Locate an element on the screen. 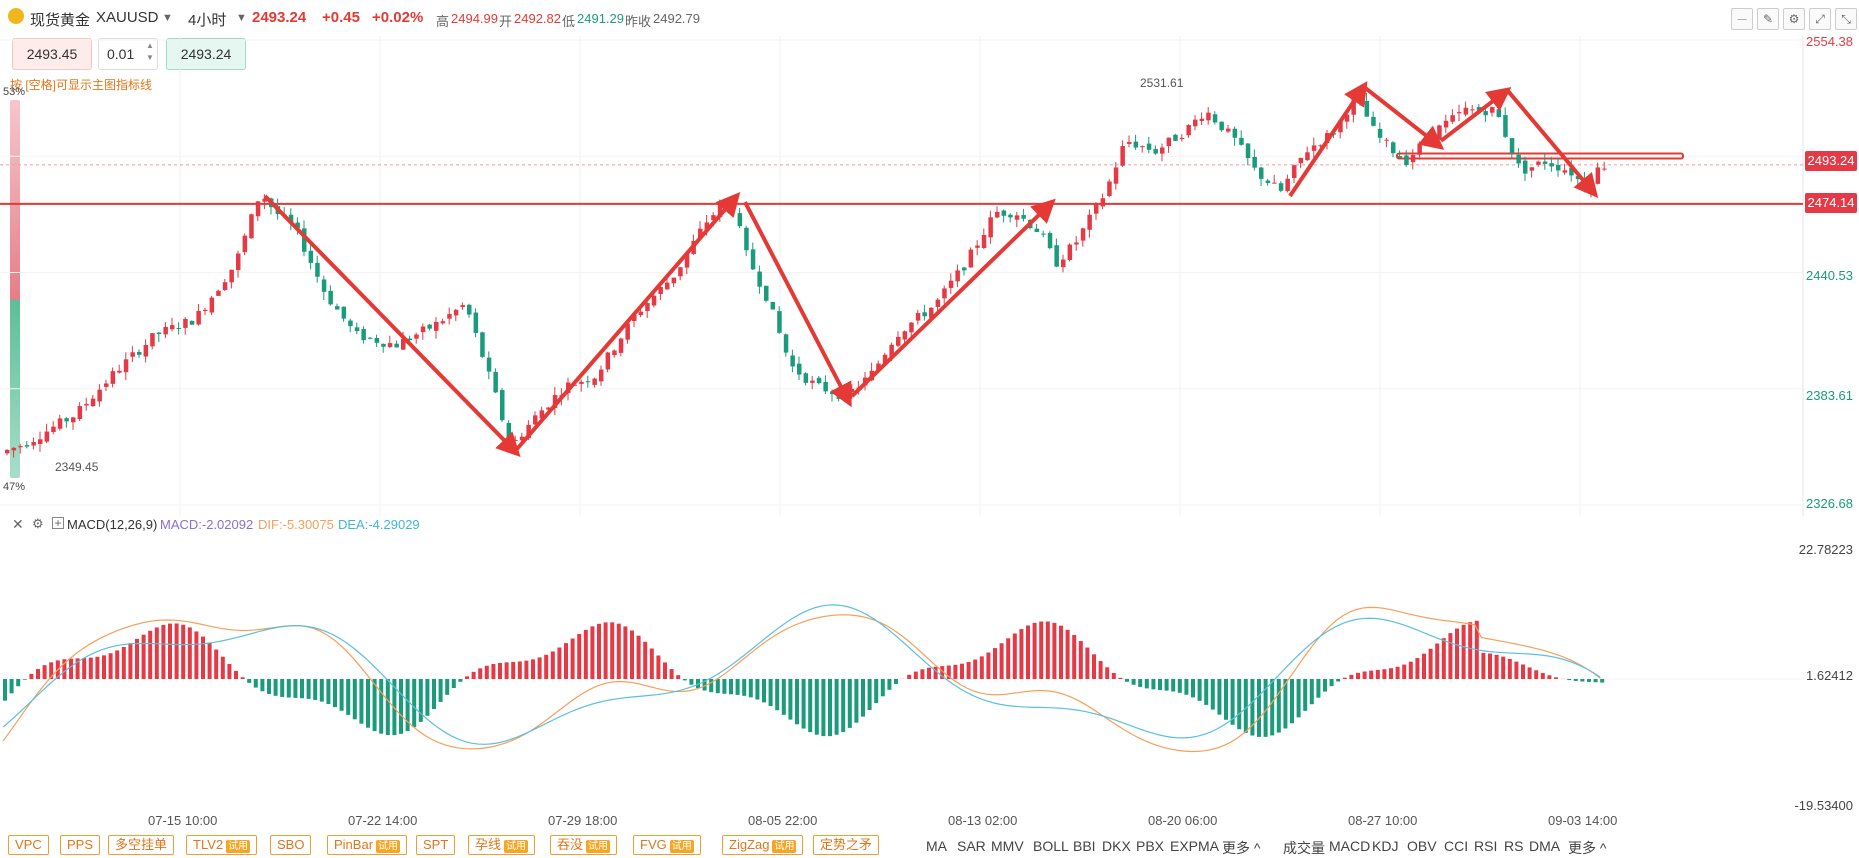 The image size is (1859, 858). sub-indicator-tab: DMA is located at coordinates (1544, 846).